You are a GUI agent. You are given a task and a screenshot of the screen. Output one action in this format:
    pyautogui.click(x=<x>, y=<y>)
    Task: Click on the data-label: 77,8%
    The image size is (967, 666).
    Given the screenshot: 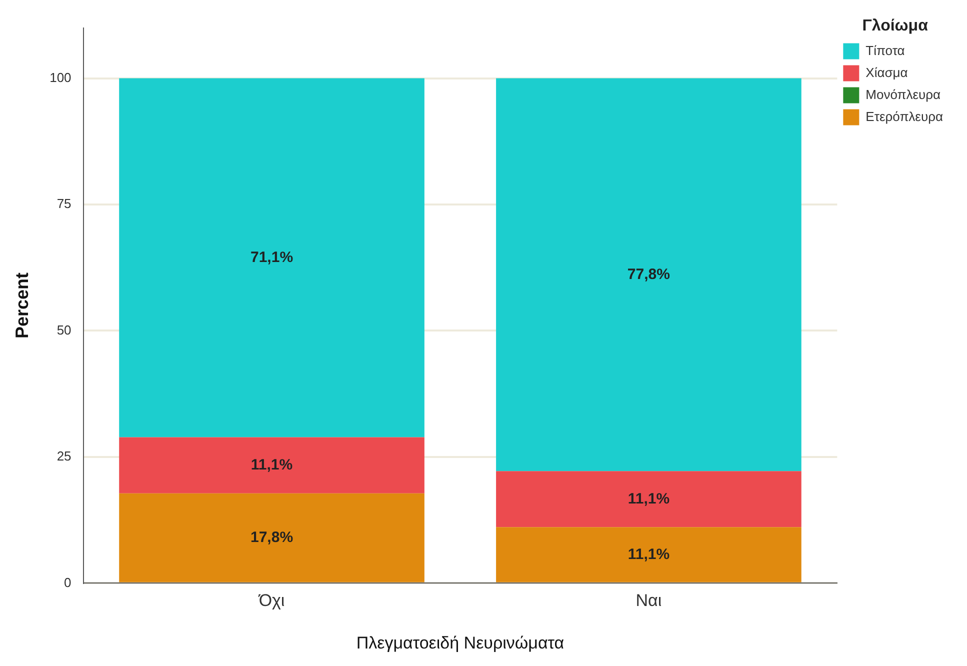 What is the action you would take?
    pyautogui.click(x=648, y=274)
    